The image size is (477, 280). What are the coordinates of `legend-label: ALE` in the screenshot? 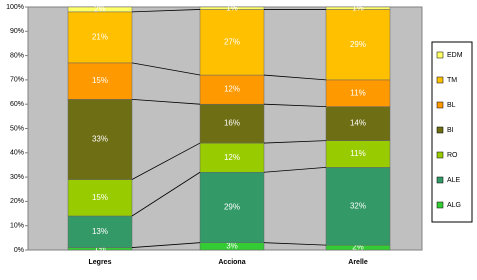 It's located at (454, 180).